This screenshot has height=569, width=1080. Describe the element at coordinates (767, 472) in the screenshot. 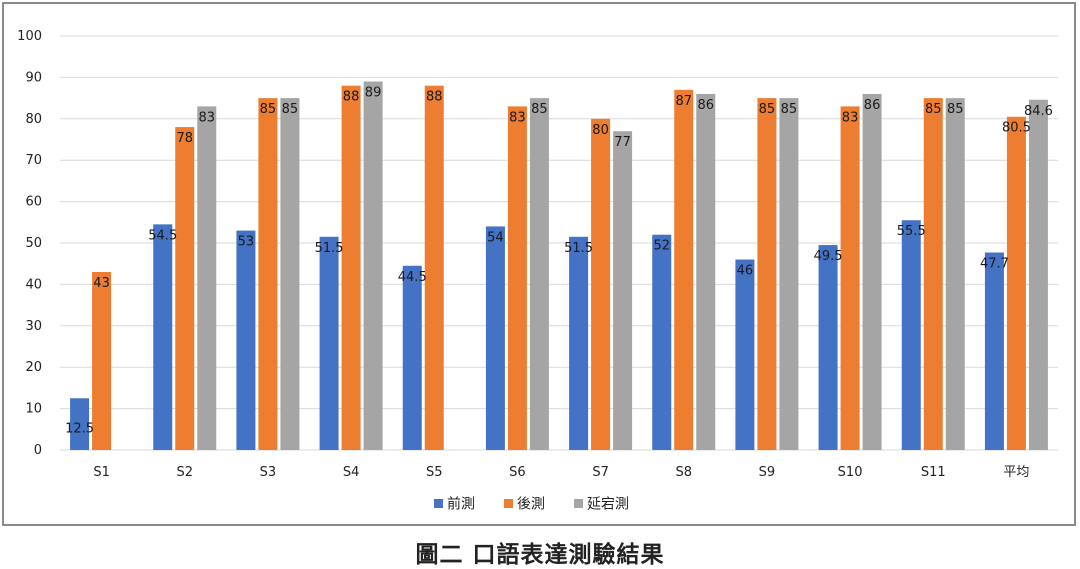

I see `x-tick-label: S9` at that location.